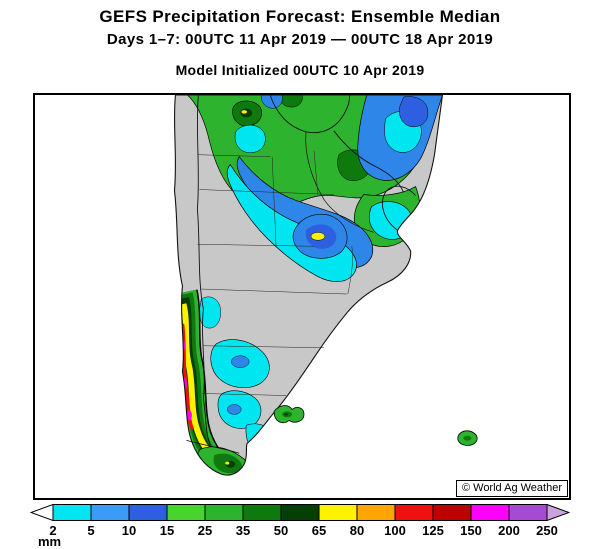 Image resolution: width=600 pixels, height=549 pixels. What do you see at coordinates (467, 438) in the screenshot?
I see `south-georgia-island` at bounding box center [467, 438].